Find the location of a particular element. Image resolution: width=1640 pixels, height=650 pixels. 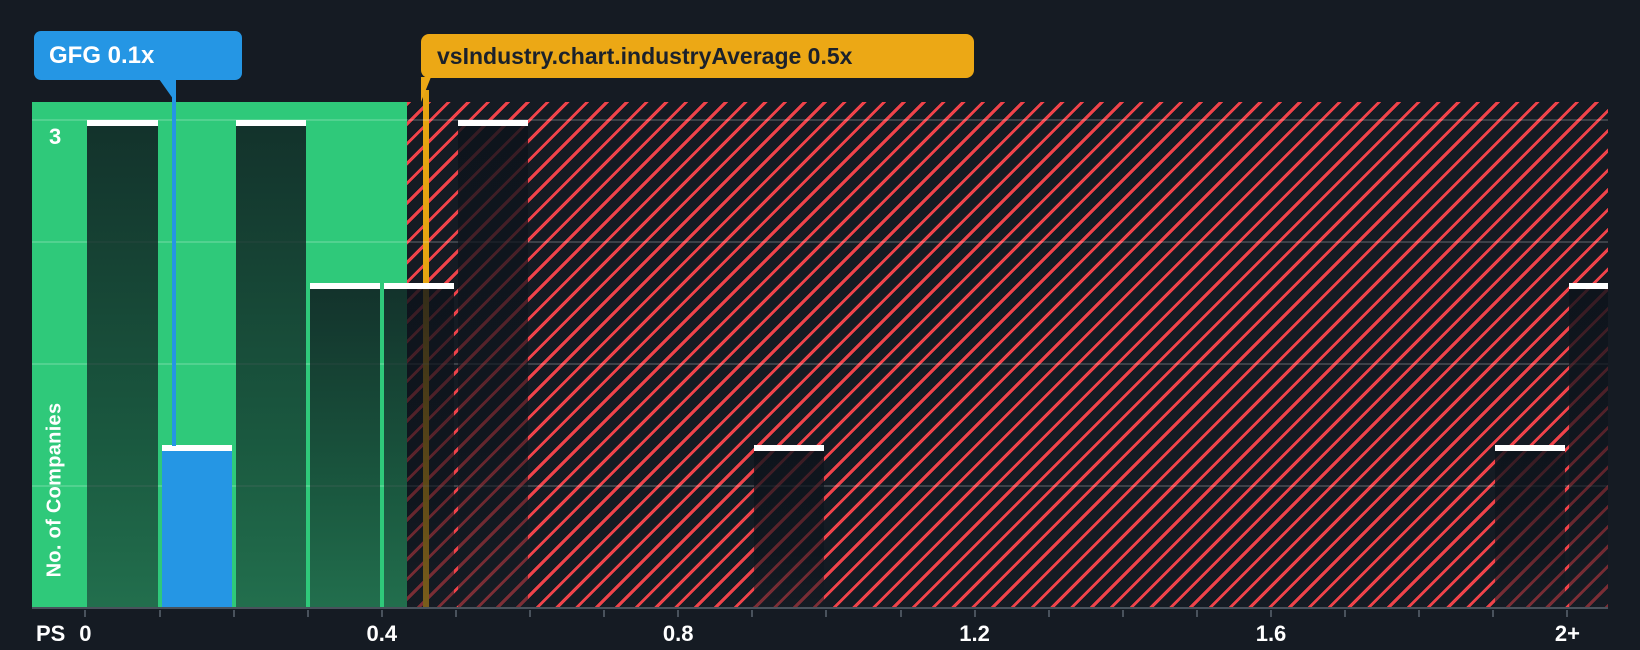

company-tooltip: GFG 0.1x is located at coordinates (138, 55).